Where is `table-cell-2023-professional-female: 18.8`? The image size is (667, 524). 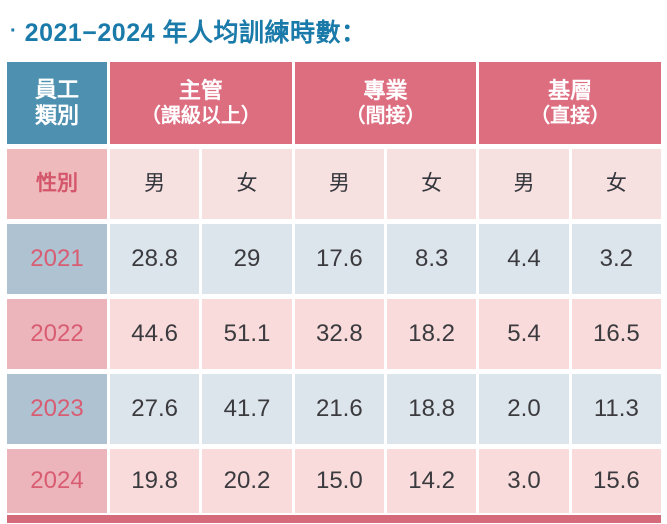 table-cell-2023-professional-female: 18.8 is located at coordinates (432, 409).